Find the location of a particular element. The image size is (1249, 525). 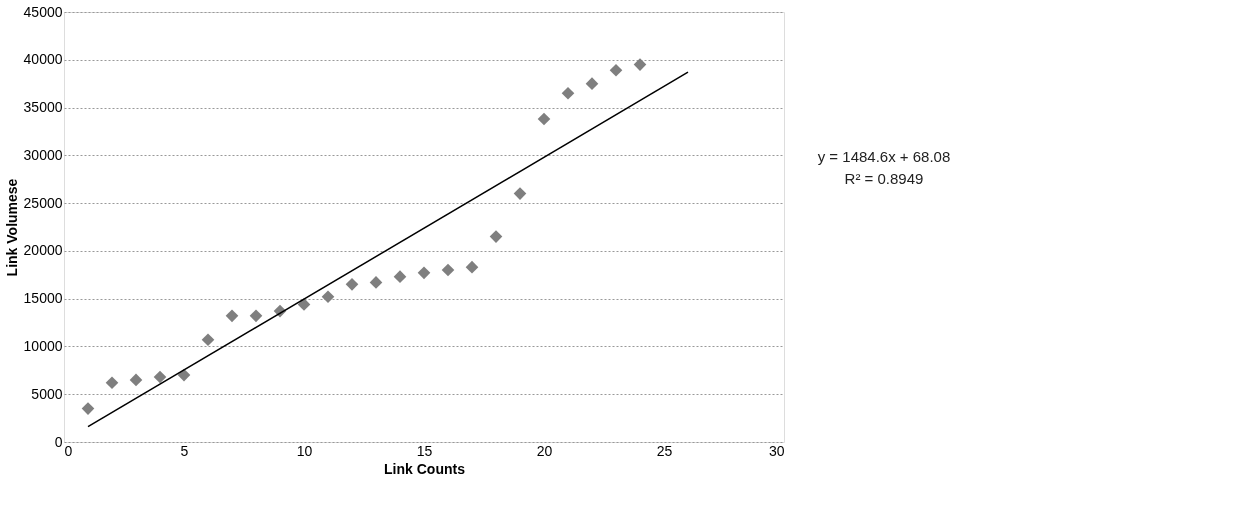

y-tick-label: 10000 is located at coordinates (43, 345).